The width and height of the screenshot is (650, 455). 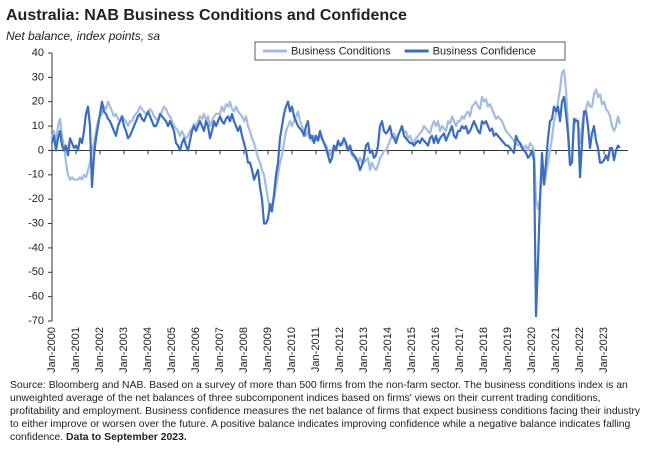 I want to click on x-tick-label: Jan-2013, so click(x=364, y=350).